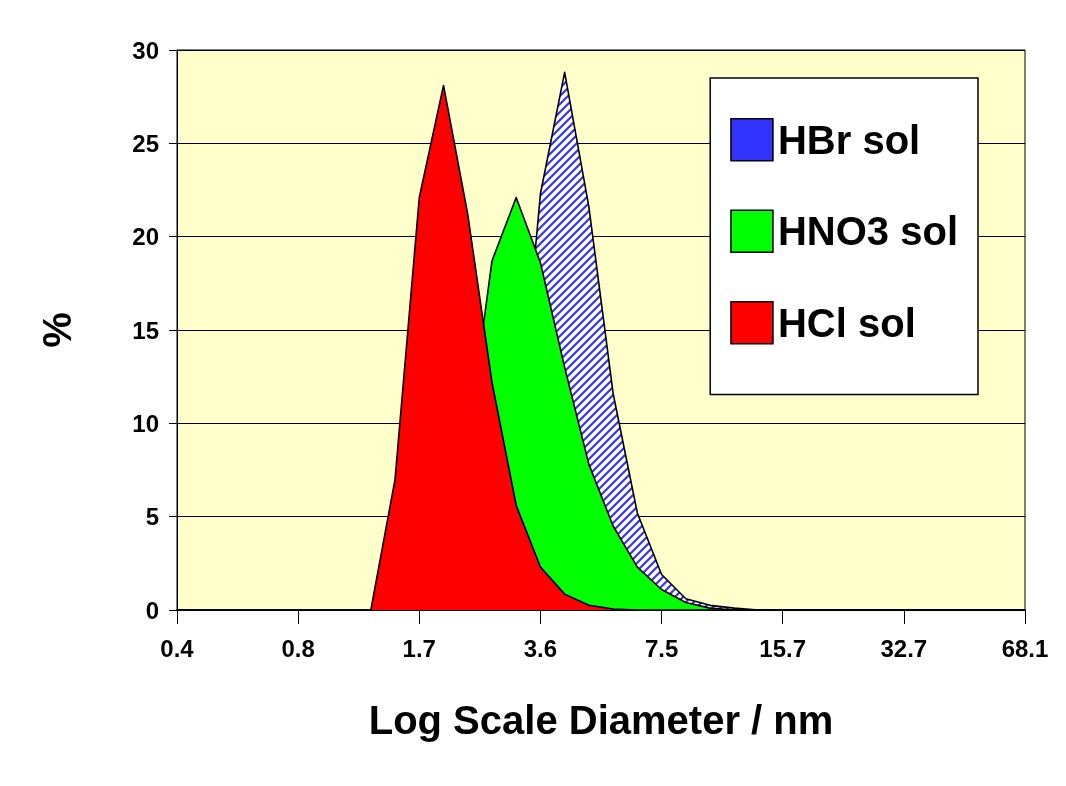  I want to click on x-tick-label: 0.8, so click(298, 648).